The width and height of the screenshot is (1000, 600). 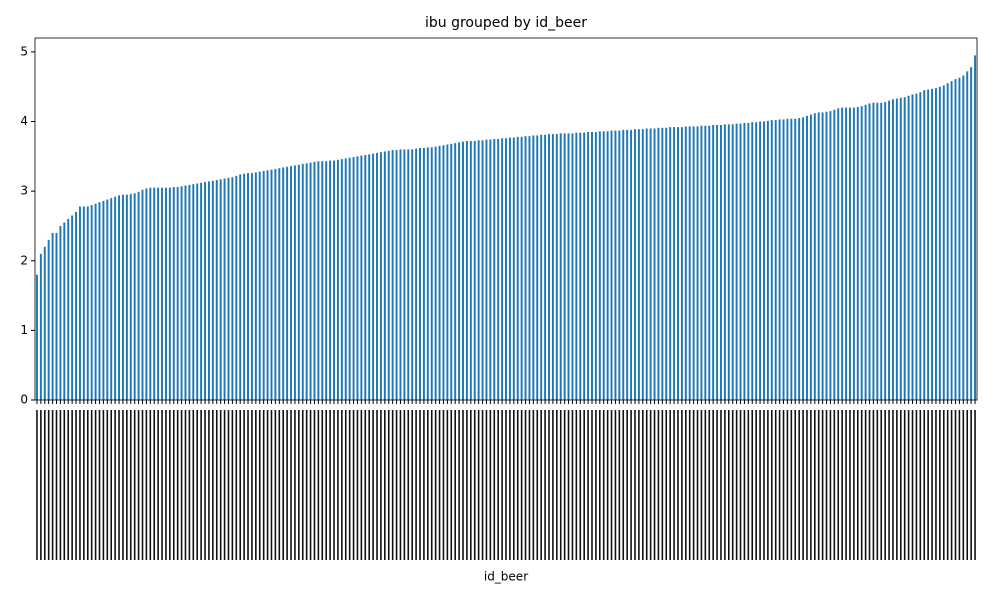 What do you see at coordinates (24, 400) in the screenshot?
I see `y-tick-label: 0` at bounding box center [24, 400].